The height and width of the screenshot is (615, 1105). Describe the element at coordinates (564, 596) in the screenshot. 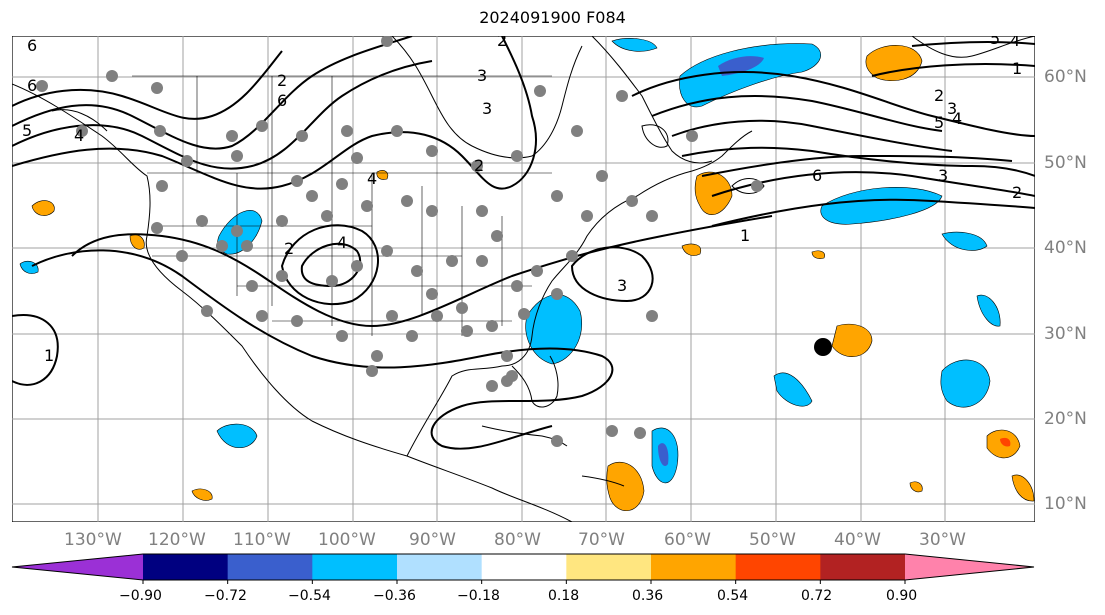

I see `colorbar-tick-label: 0.18` at that location.